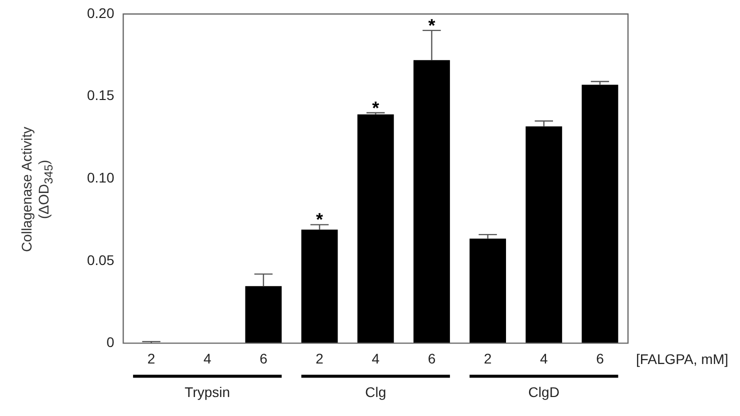 The image size is (740, 416). What do you see at coordinates (544, 392) in the screenshot?
I see `text: ClgD` at bounding box center [544, 392].